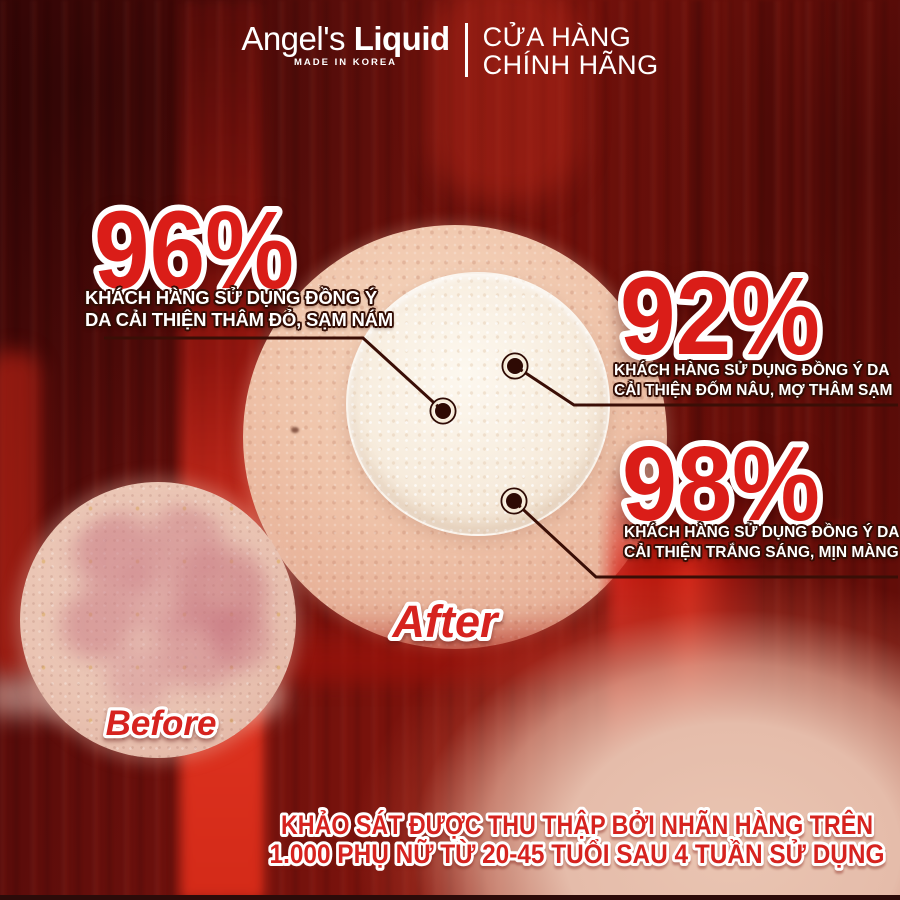  What do you see at coordinates (762, 532) in the screenshot?
I see `stat-98-caption-line1: KHÁCH HÀNG SỬ DỤNG ĐỒNG Ý DA` at bounding box center [762, 532].